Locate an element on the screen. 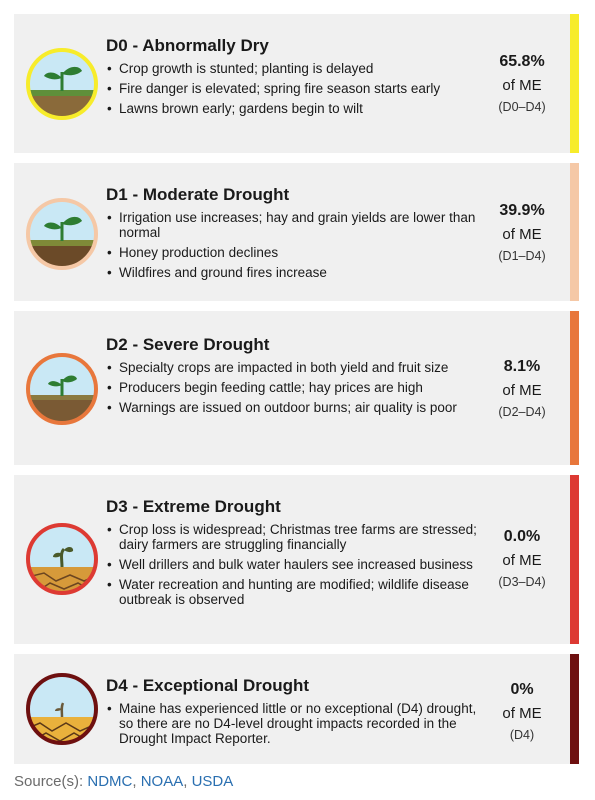 This screenshot has height=800, width=595. stat-value: 39.9% is located at coordinates (522, 210).